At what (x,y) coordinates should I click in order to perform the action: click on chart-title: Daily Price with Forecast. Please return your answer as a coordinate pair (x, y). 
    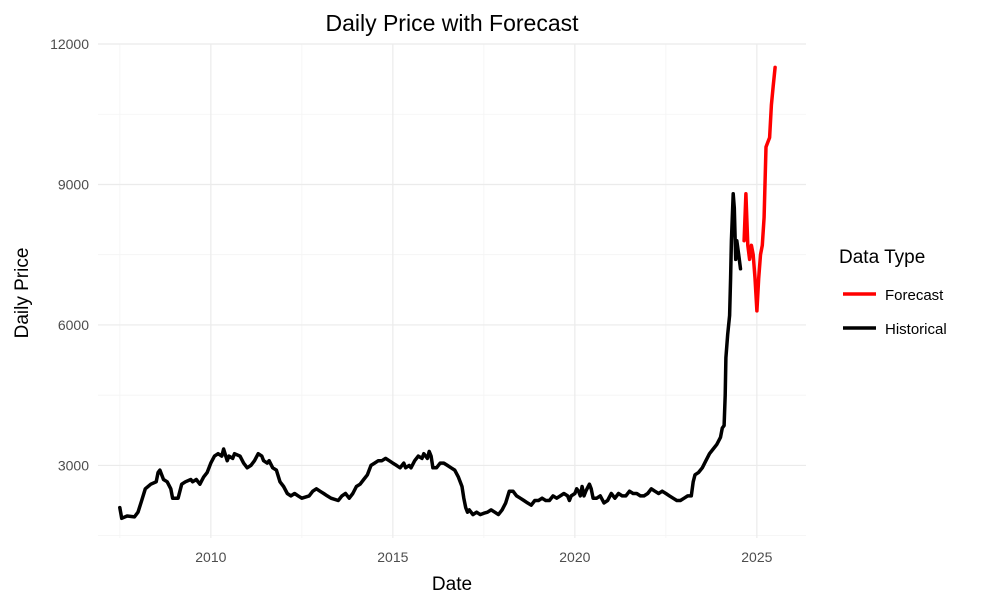
    Looking at the image, I should click on (452, 23).